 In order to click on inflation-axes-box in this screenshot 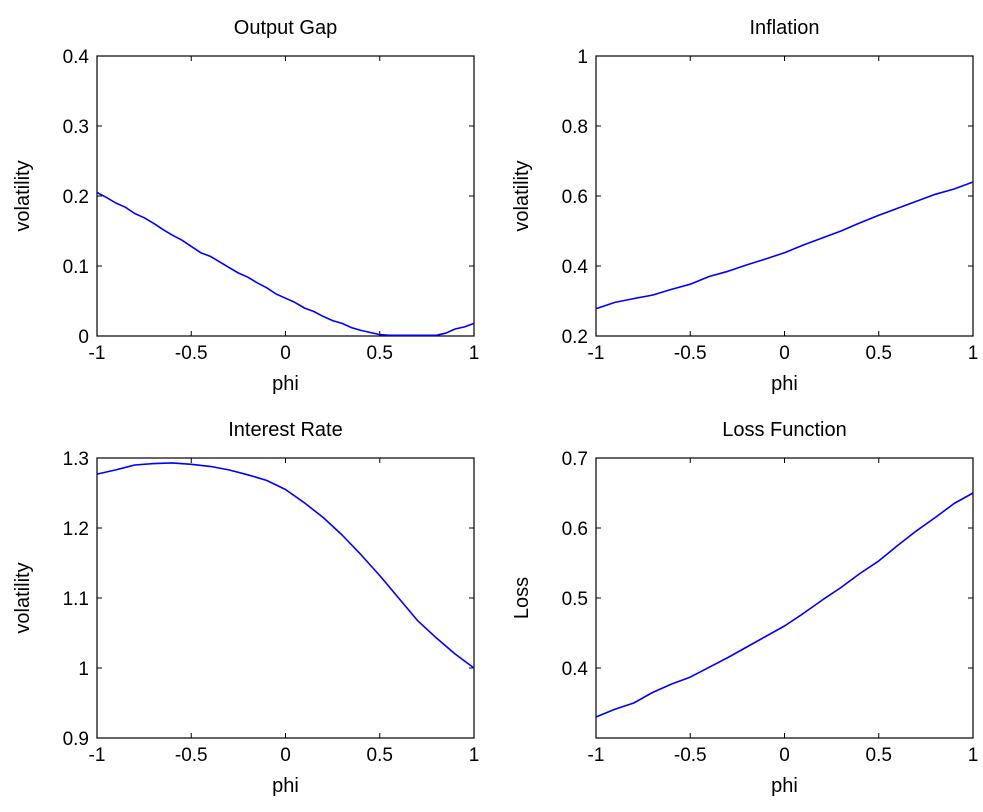, I will do `click(784, 196)`.